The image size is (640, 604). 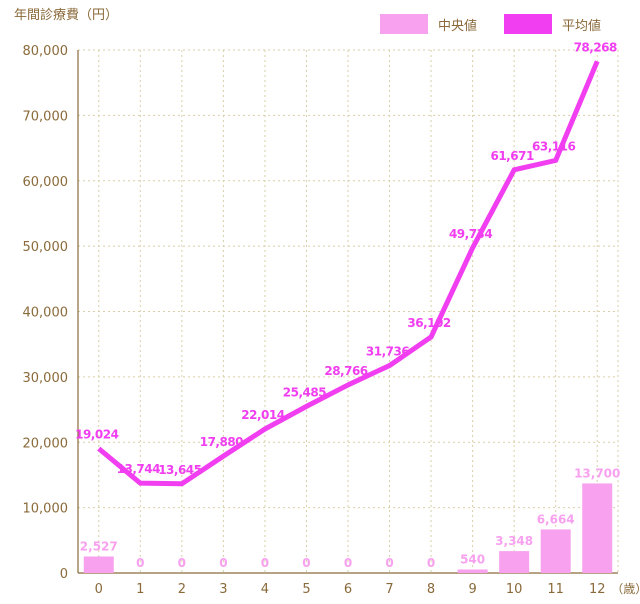 What do you see at coordinates (625, 589) in the screenshot?
I see `x-axis-unit: （歳）` at bounding box center [625, 589].